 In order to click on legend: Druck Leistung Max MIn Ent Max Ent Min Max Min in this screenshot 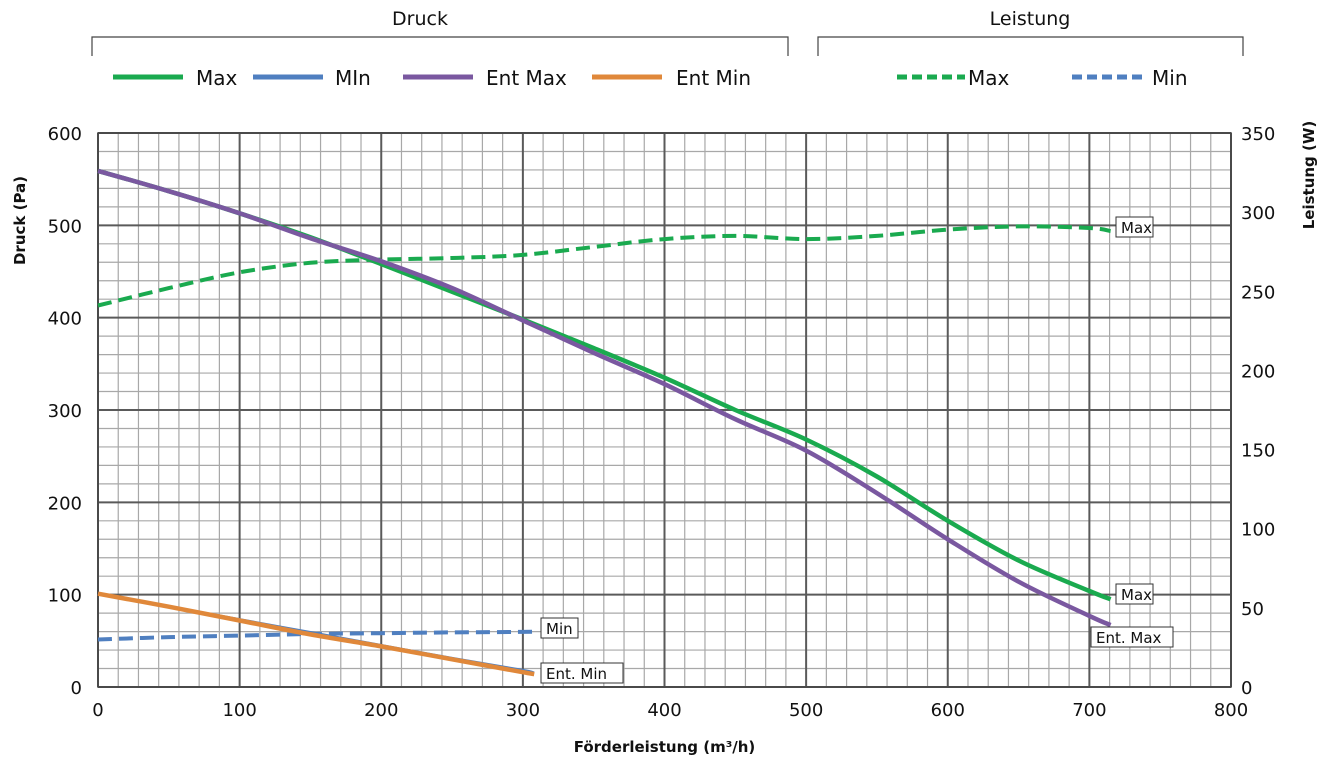, I will do `click(667, 49)`.